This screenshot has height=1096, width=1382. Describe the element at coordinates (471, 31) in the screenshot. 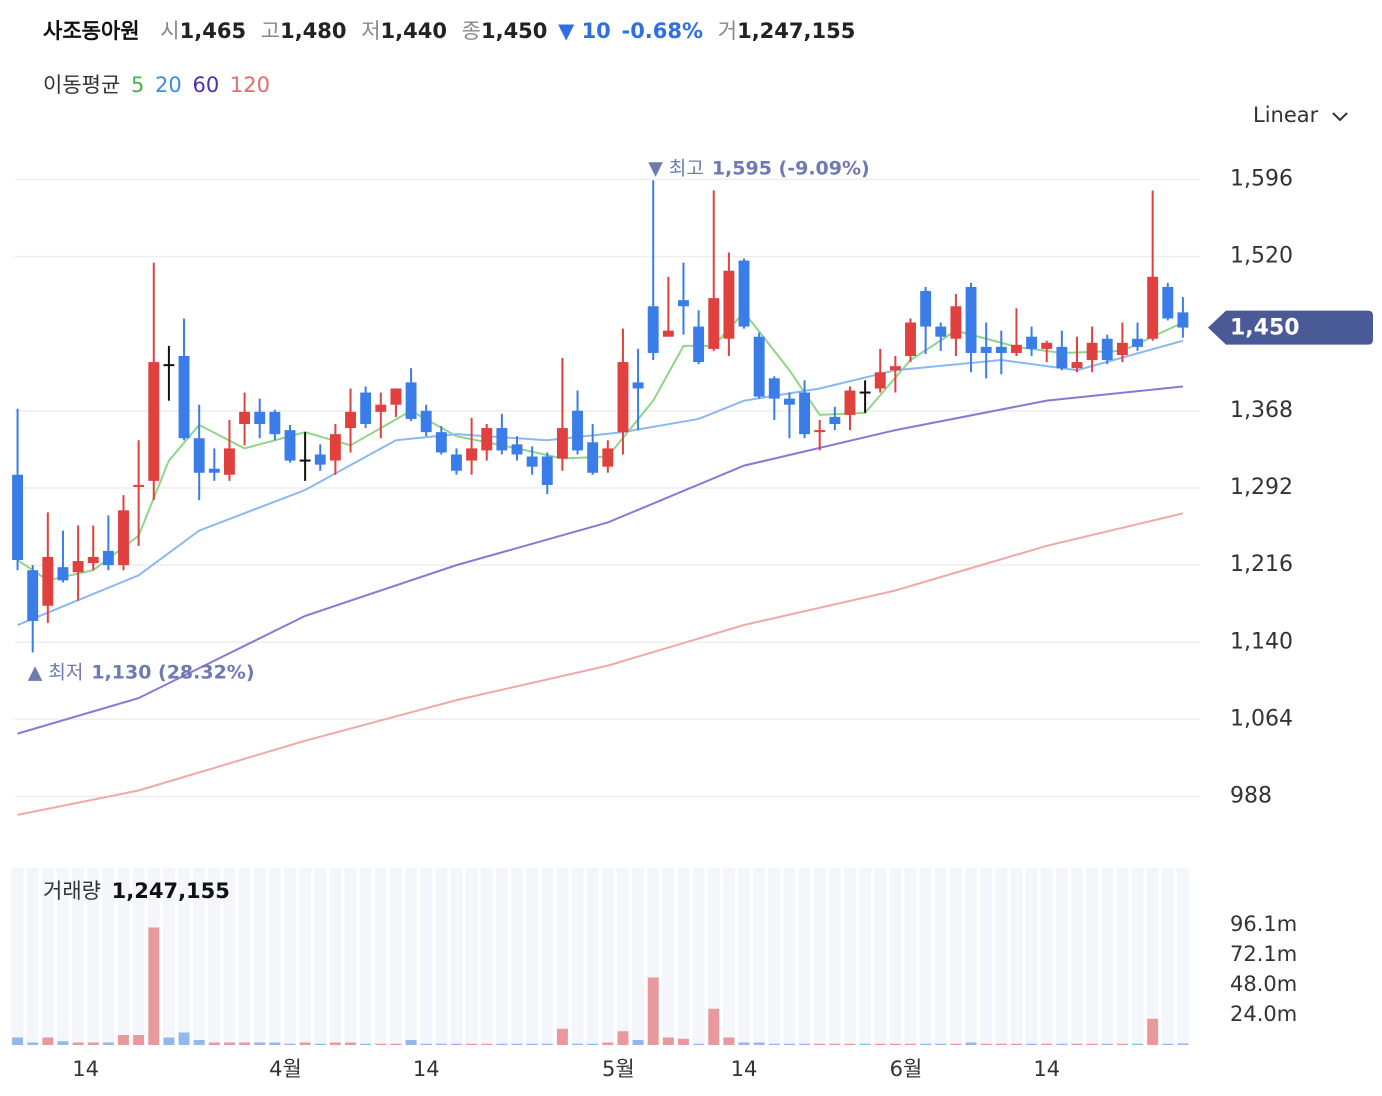

I see `quote-label: 종` at that location.